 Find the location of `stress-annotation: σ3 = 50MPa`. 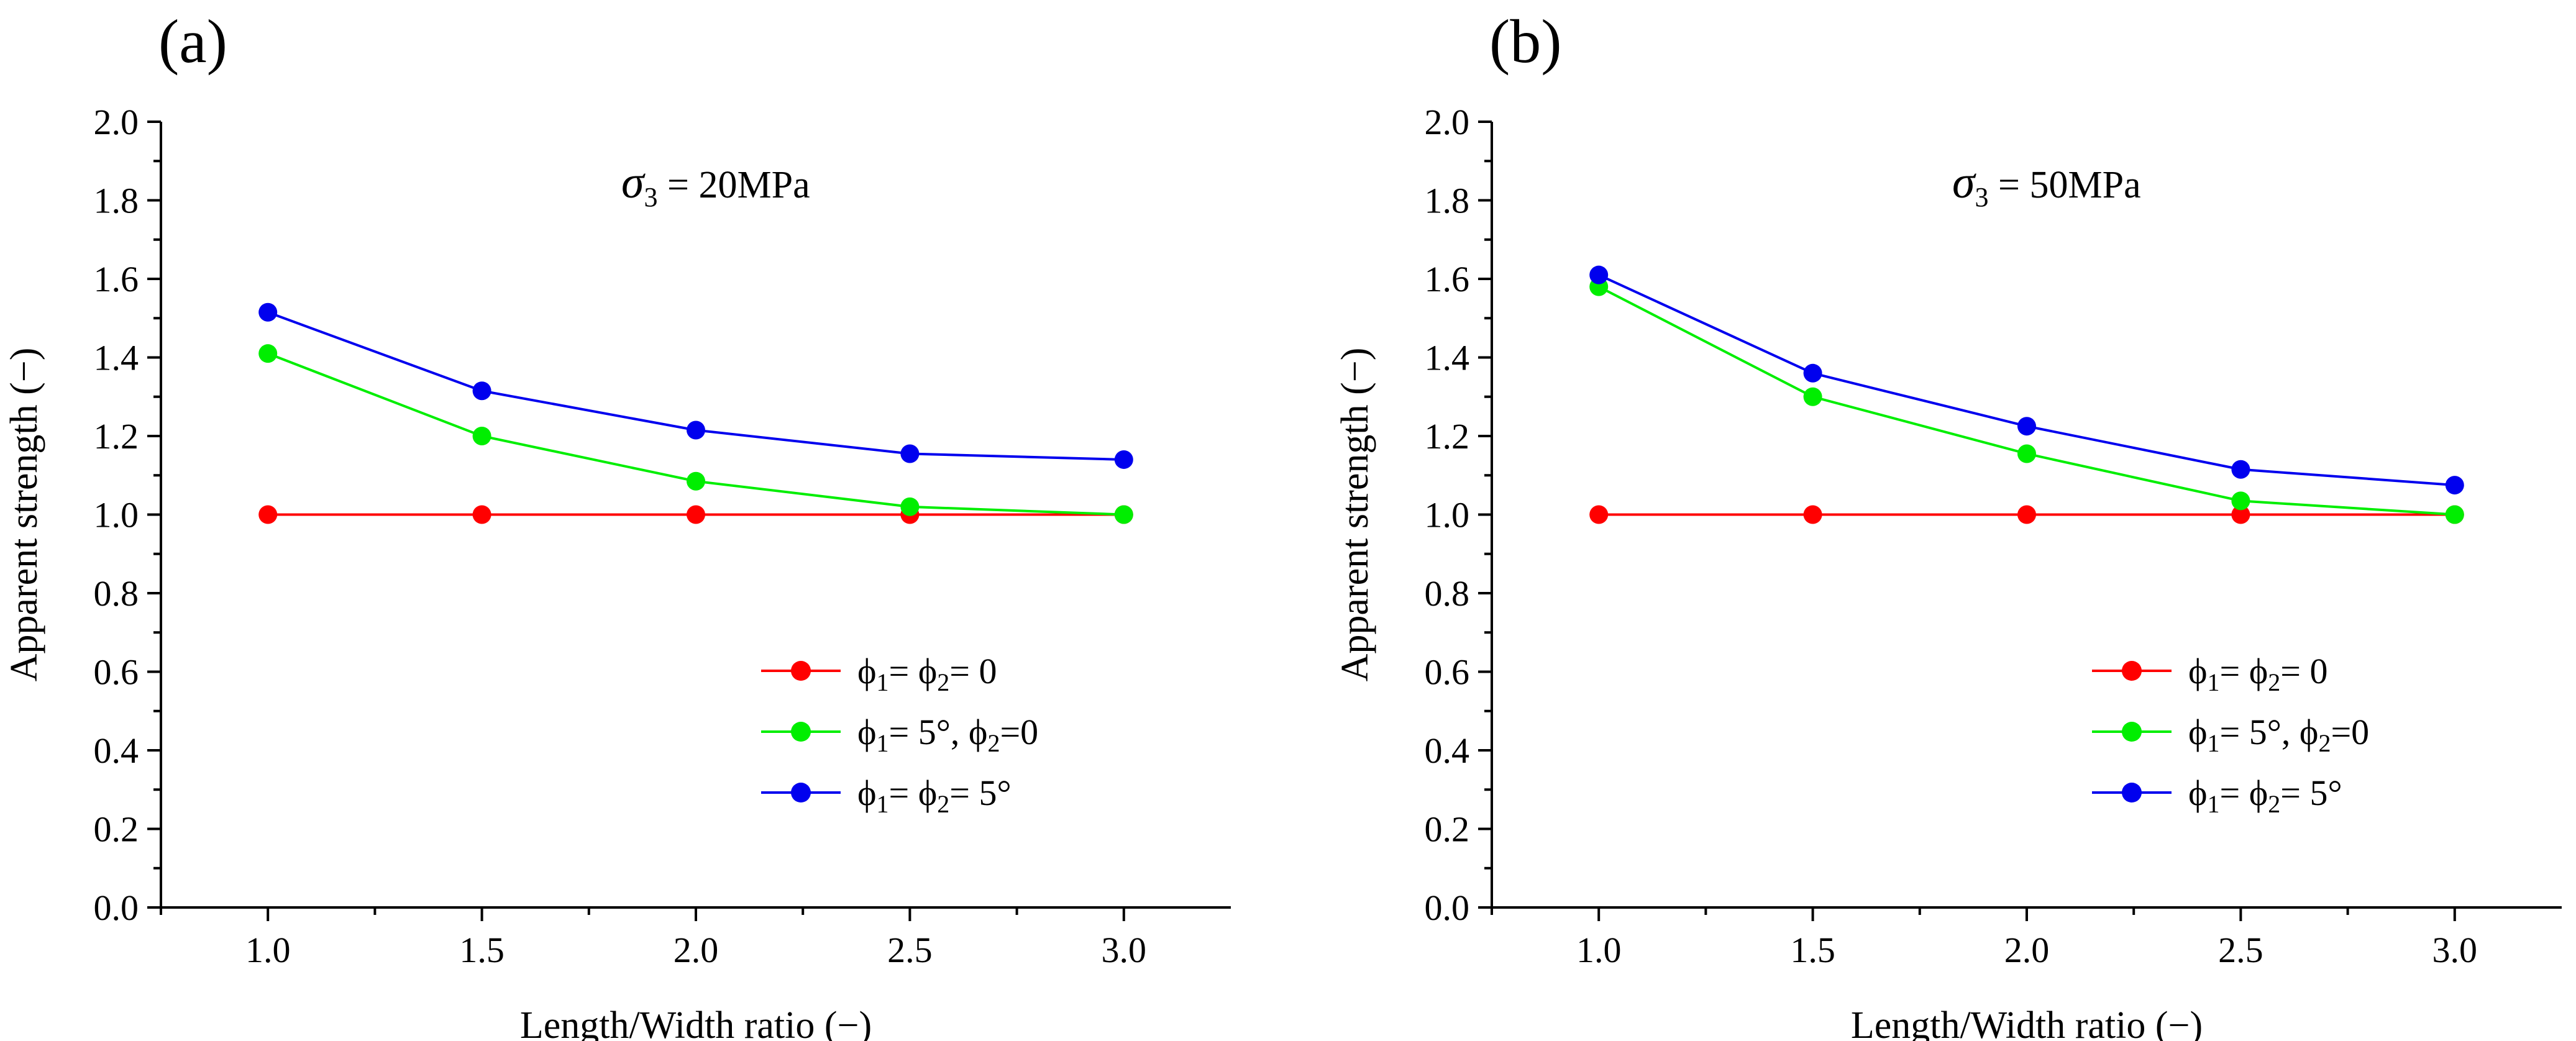

stress-annotation: σ3 = 50MPa is located at coordinates (2046, 184).